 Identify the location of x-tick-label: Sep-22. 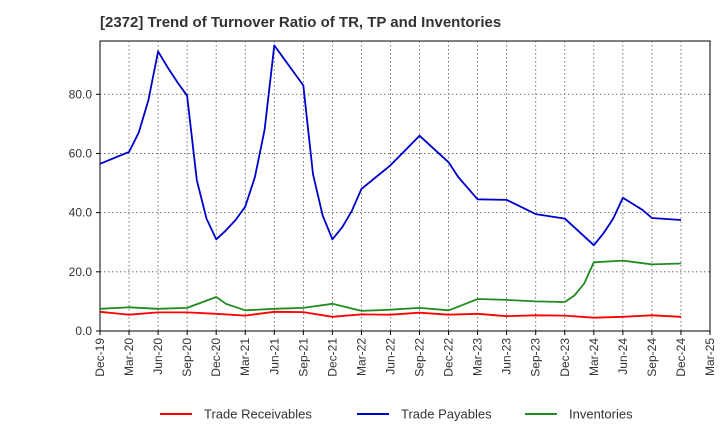
(420, 357).